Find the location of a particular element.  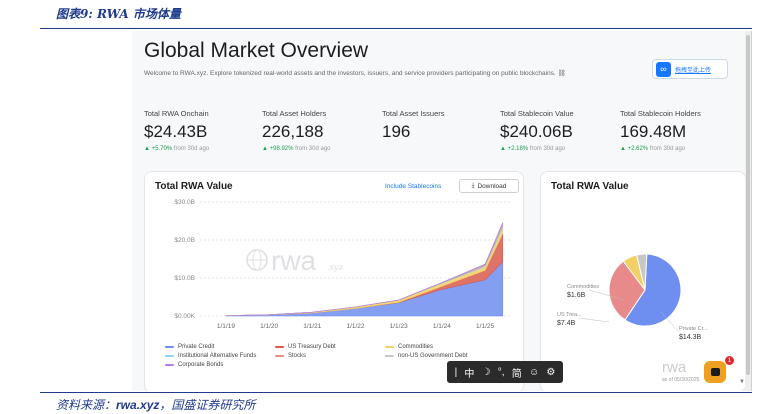

area-series-corporate-bonds is located at coordinates (364, 269).